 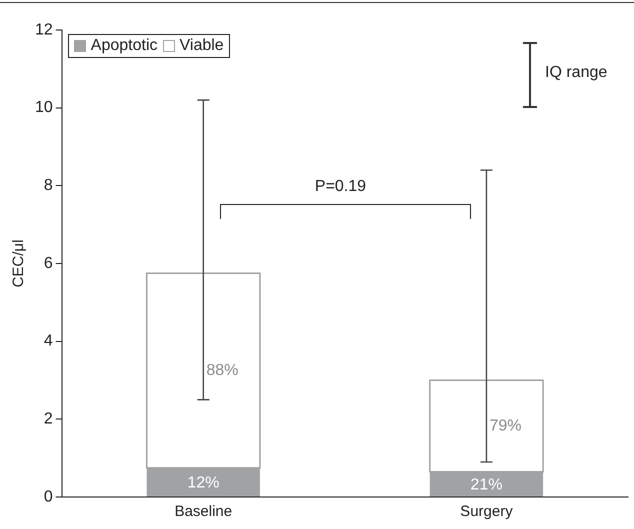 I want to click on legend-label: Apoptotic, so click(x=124, y=46).